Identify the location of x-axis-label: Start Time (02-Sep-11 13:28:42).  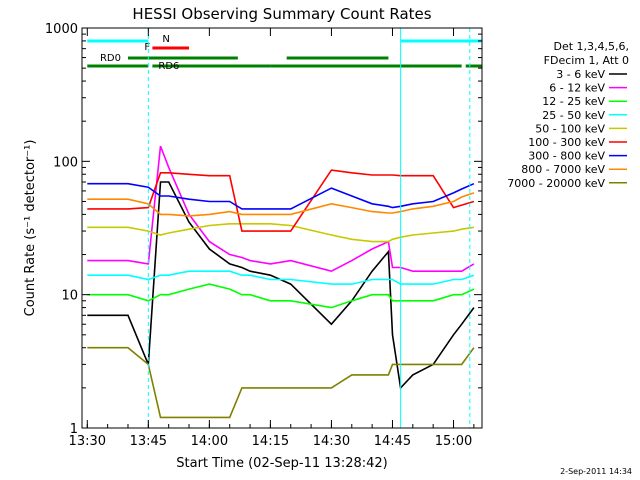
(281, 463).